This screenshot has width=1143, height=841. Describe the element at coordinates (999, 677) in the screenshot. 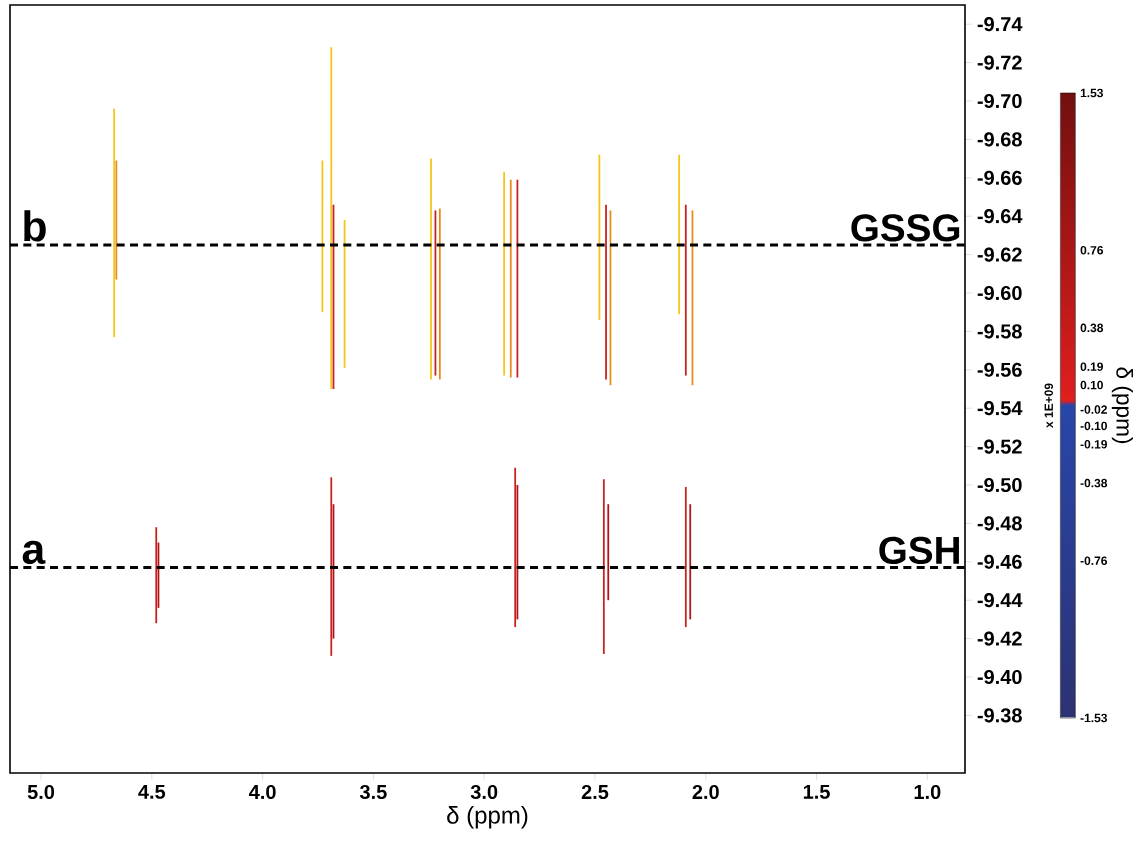

I see `y-tick-label: -9.40` at that location.